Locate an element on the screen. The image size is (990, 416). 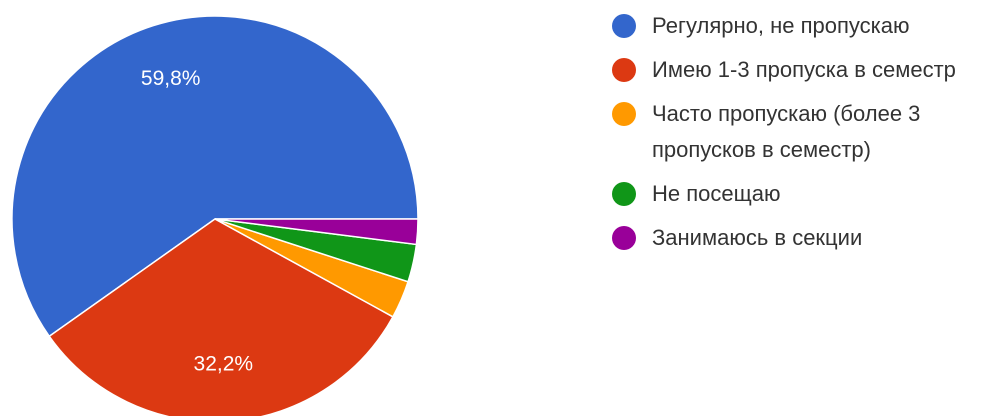
slice-value-label: 59,8% is located at coordinates (171, 78).